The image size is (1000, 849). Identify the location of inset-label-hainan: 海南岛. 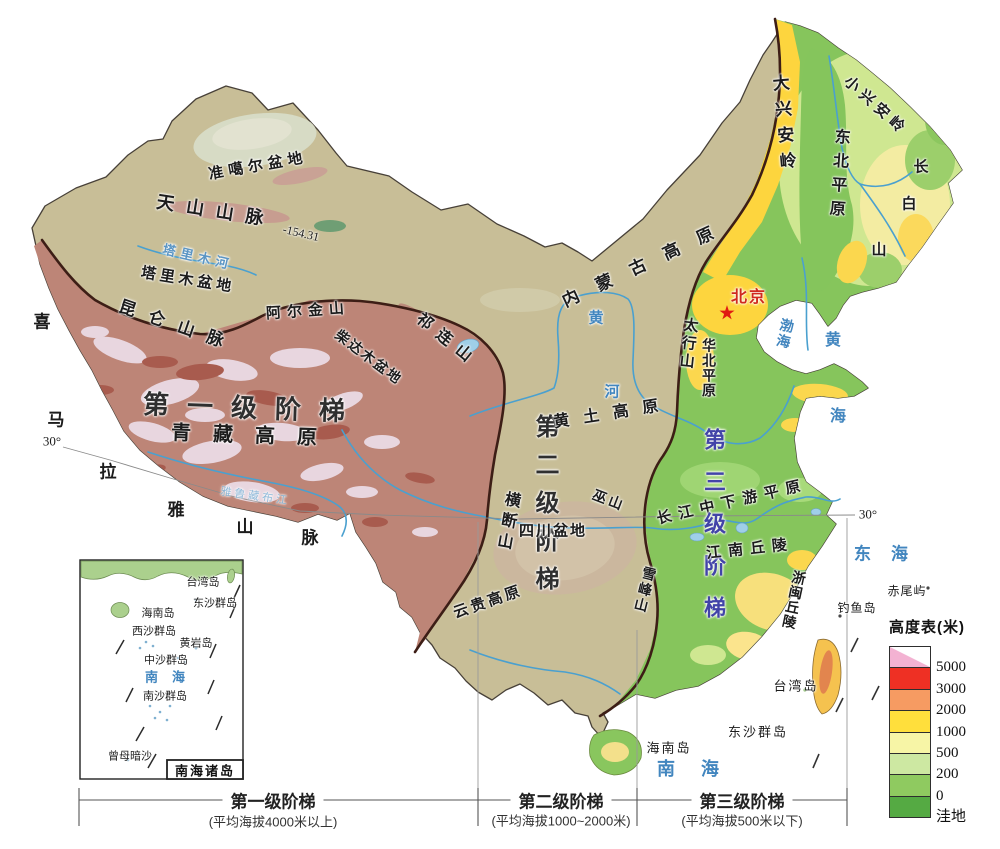
(158, 613).